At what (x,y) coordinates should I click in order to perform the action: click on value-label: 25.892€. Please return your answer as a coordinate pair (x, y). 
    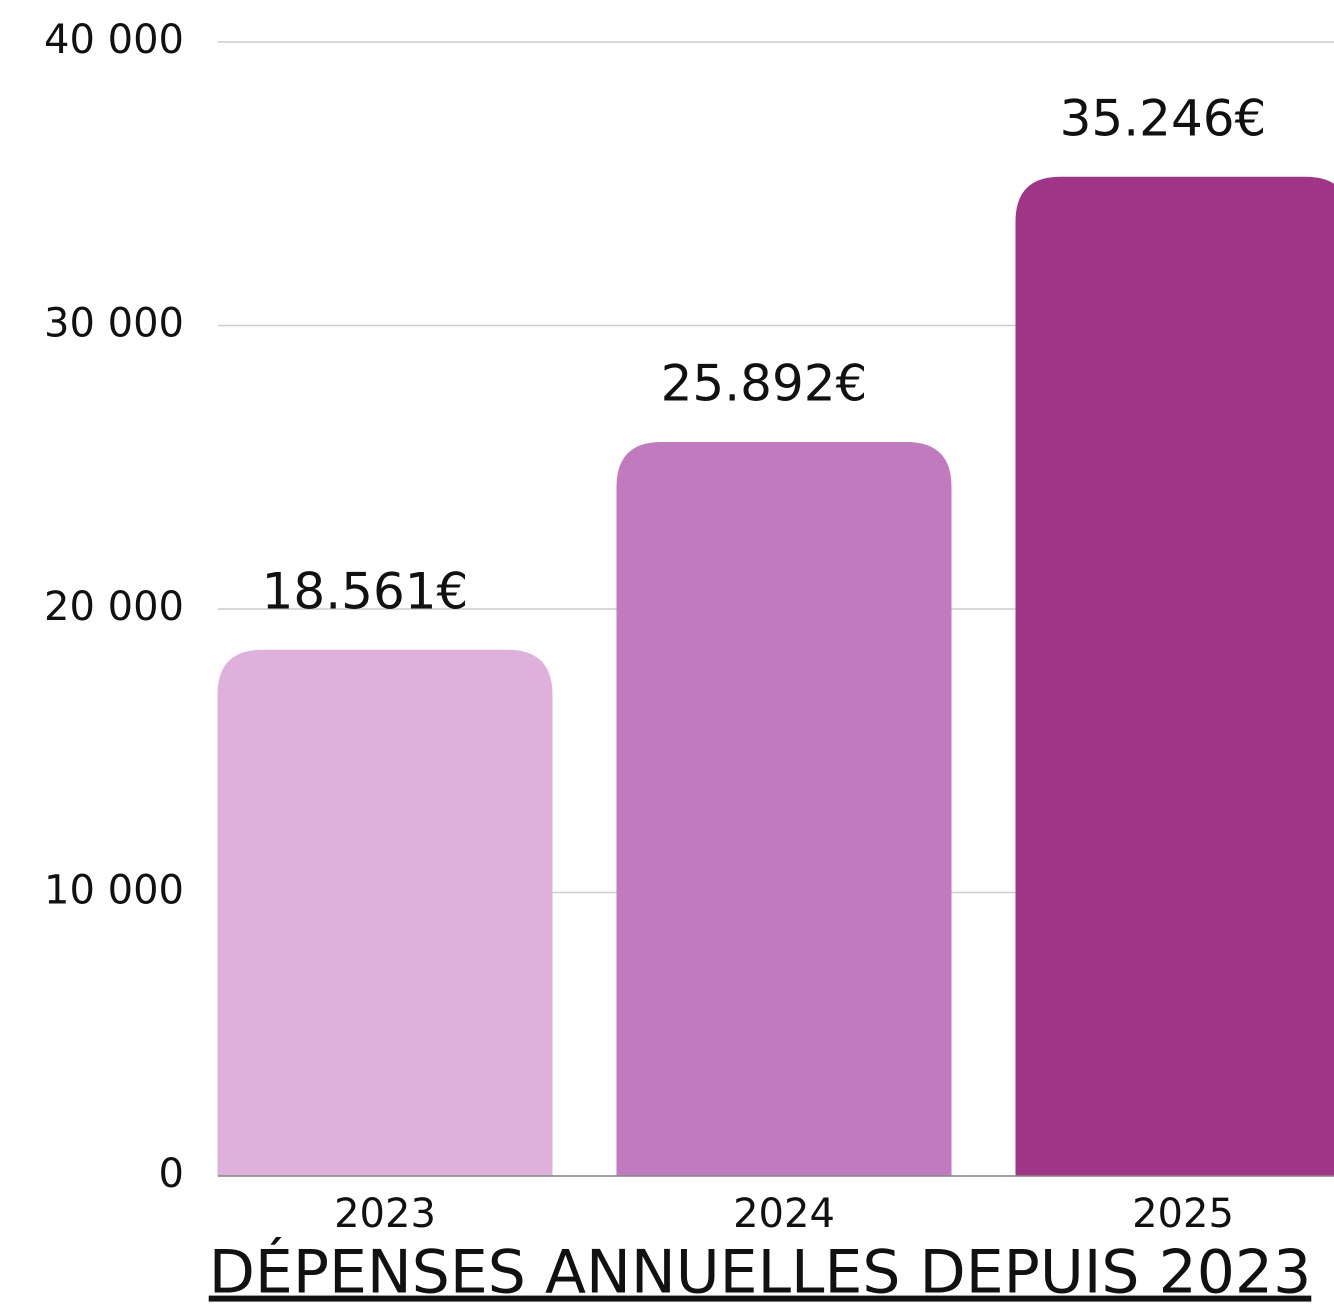
    Looking at the image, I should click on (764, 383).